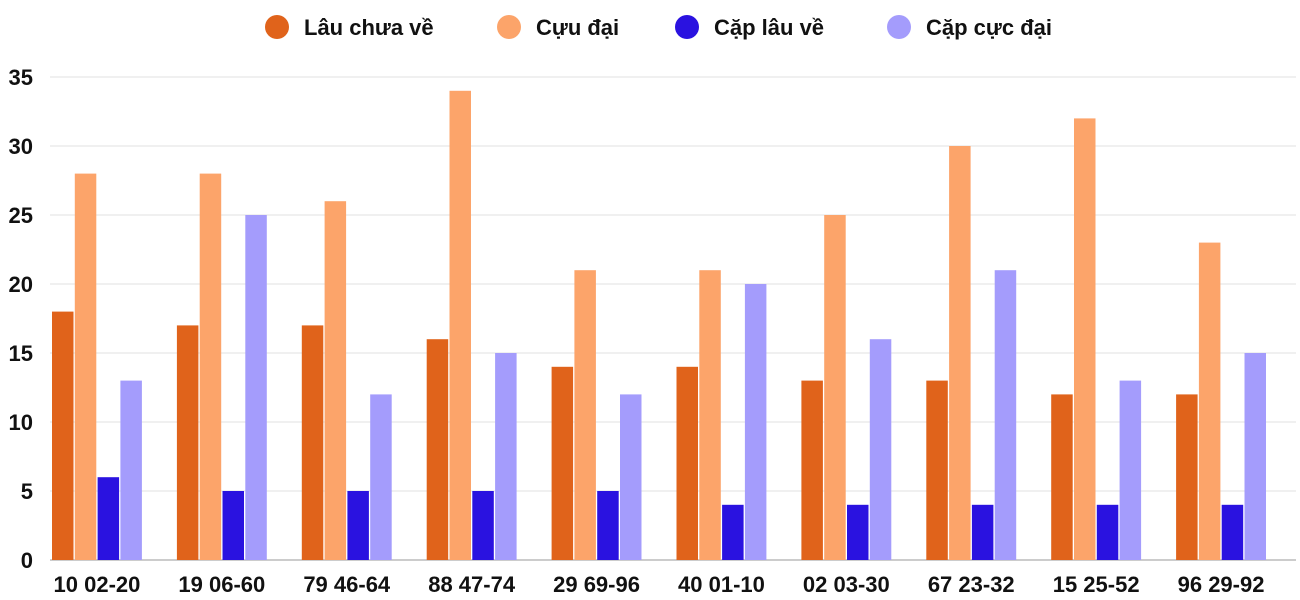 The height and width of the screenshot is (600, 1300). Describe the element at coordinates (658, 27) in the screenshot. I see `legend: Lâu chưa về Cựu đại Cặp lâu về Cặp cực đại` at that location.